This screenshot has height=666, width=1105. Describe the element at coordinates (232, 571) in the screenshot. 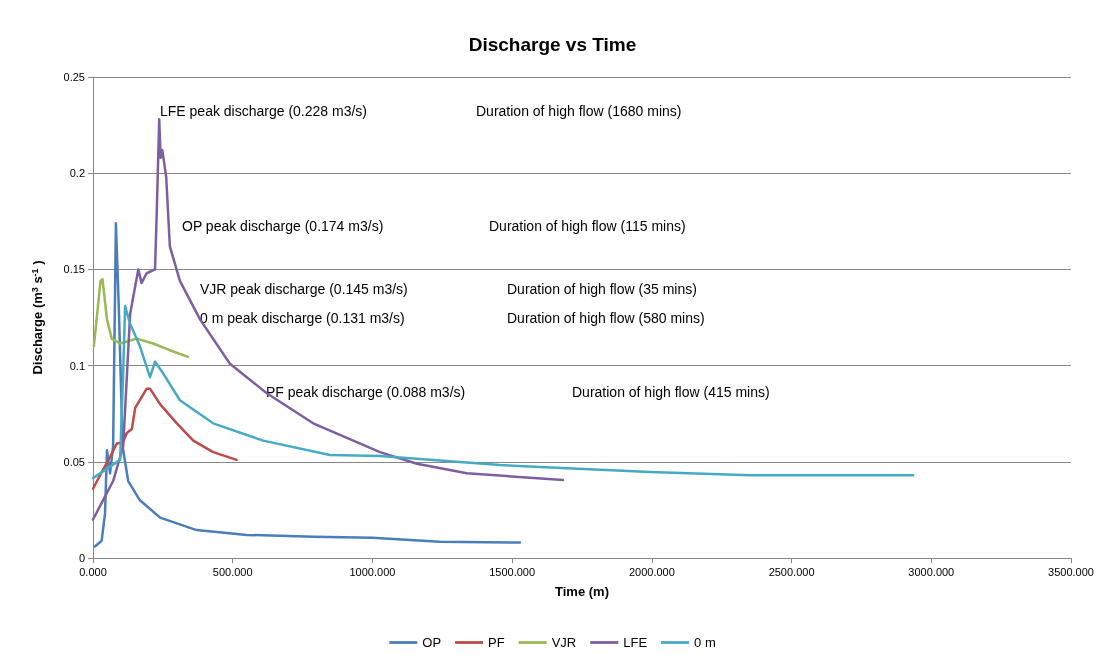

I see `x-tick-label: 500.000` at that location.